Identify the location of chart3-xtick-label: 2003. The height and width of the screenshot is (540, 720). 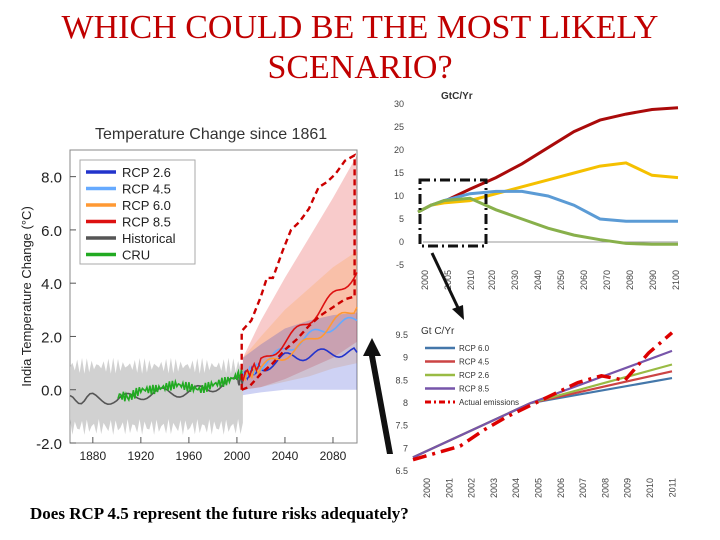
(494, 488).